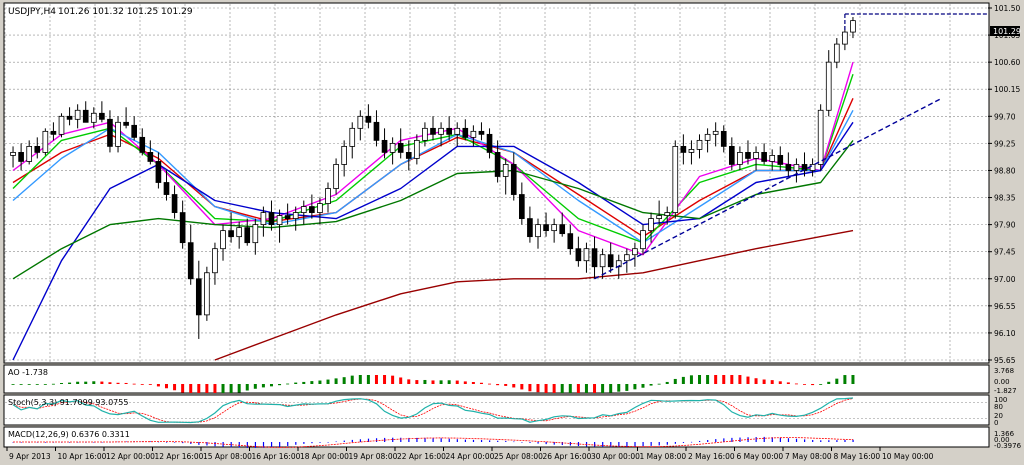  Describe the element at coordinates (768, 188) in the screenshot. I see `trendline` at that location.